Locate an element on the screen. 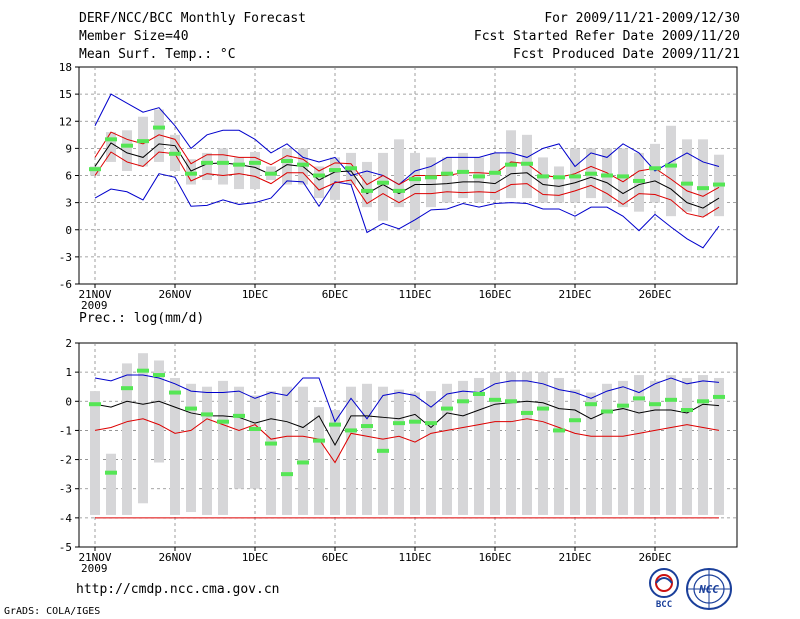 This screenshot has height=619, width=800. prec-ytick-label: 1 is located at coordinates (68, 372).